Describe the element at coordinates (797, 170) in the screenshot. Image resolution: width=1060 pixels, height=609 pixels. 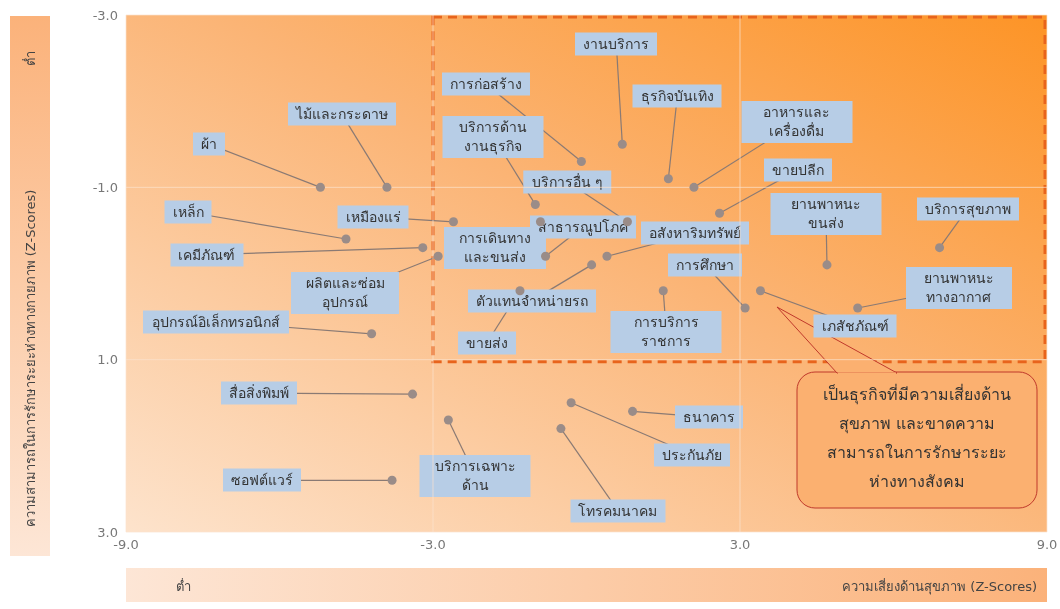
I see `name-tag: ขายปลีก` at that location.